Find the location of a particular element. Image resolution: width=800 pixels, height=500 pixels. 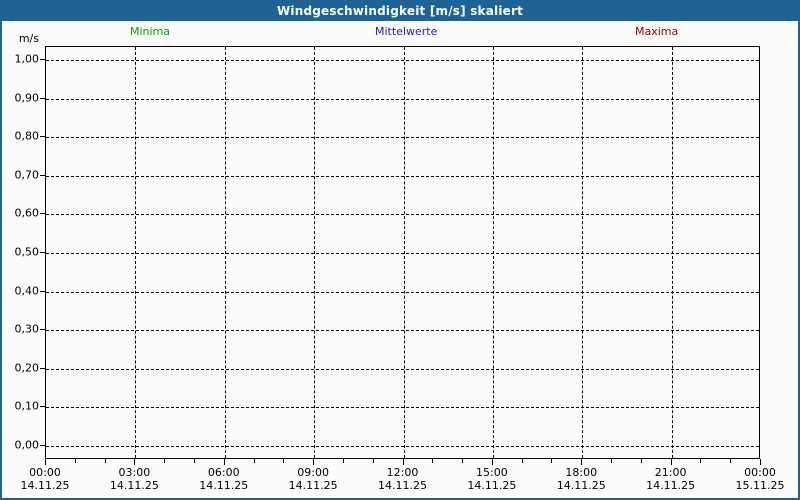

legend-item-maxima: Maxima is located at coordinates (657, 31).